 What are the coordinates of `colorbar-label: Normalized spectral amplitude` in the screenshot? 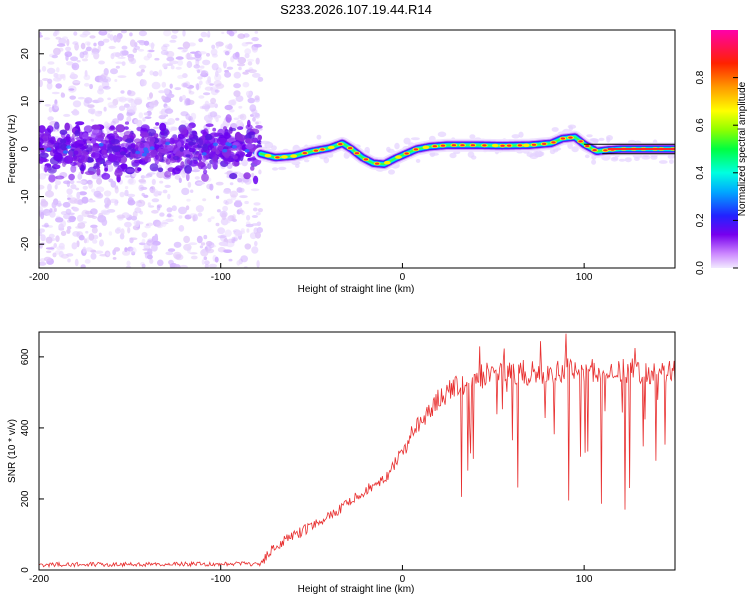 It's located at (742, 148).